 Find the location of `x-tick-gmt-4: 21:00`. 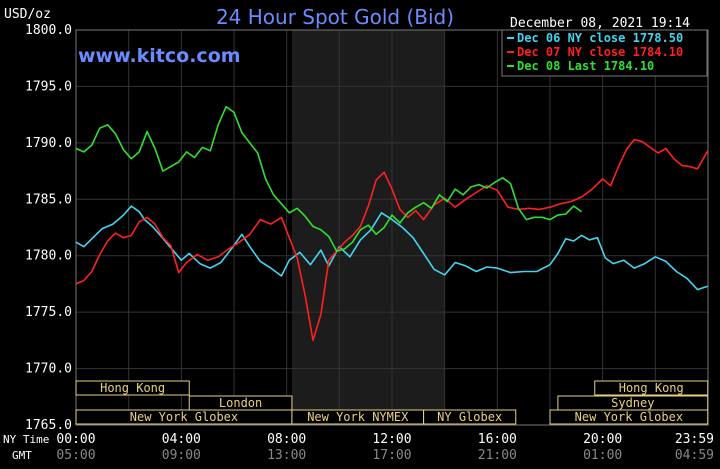

x-tick-gmt-4: 21:00 is located at coordinates (497, 455).